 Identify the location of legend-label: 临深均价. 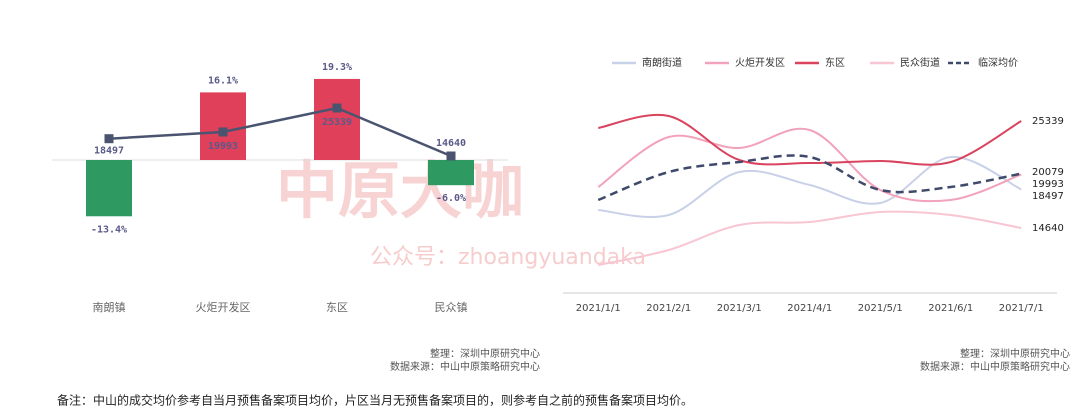
(998, 62).